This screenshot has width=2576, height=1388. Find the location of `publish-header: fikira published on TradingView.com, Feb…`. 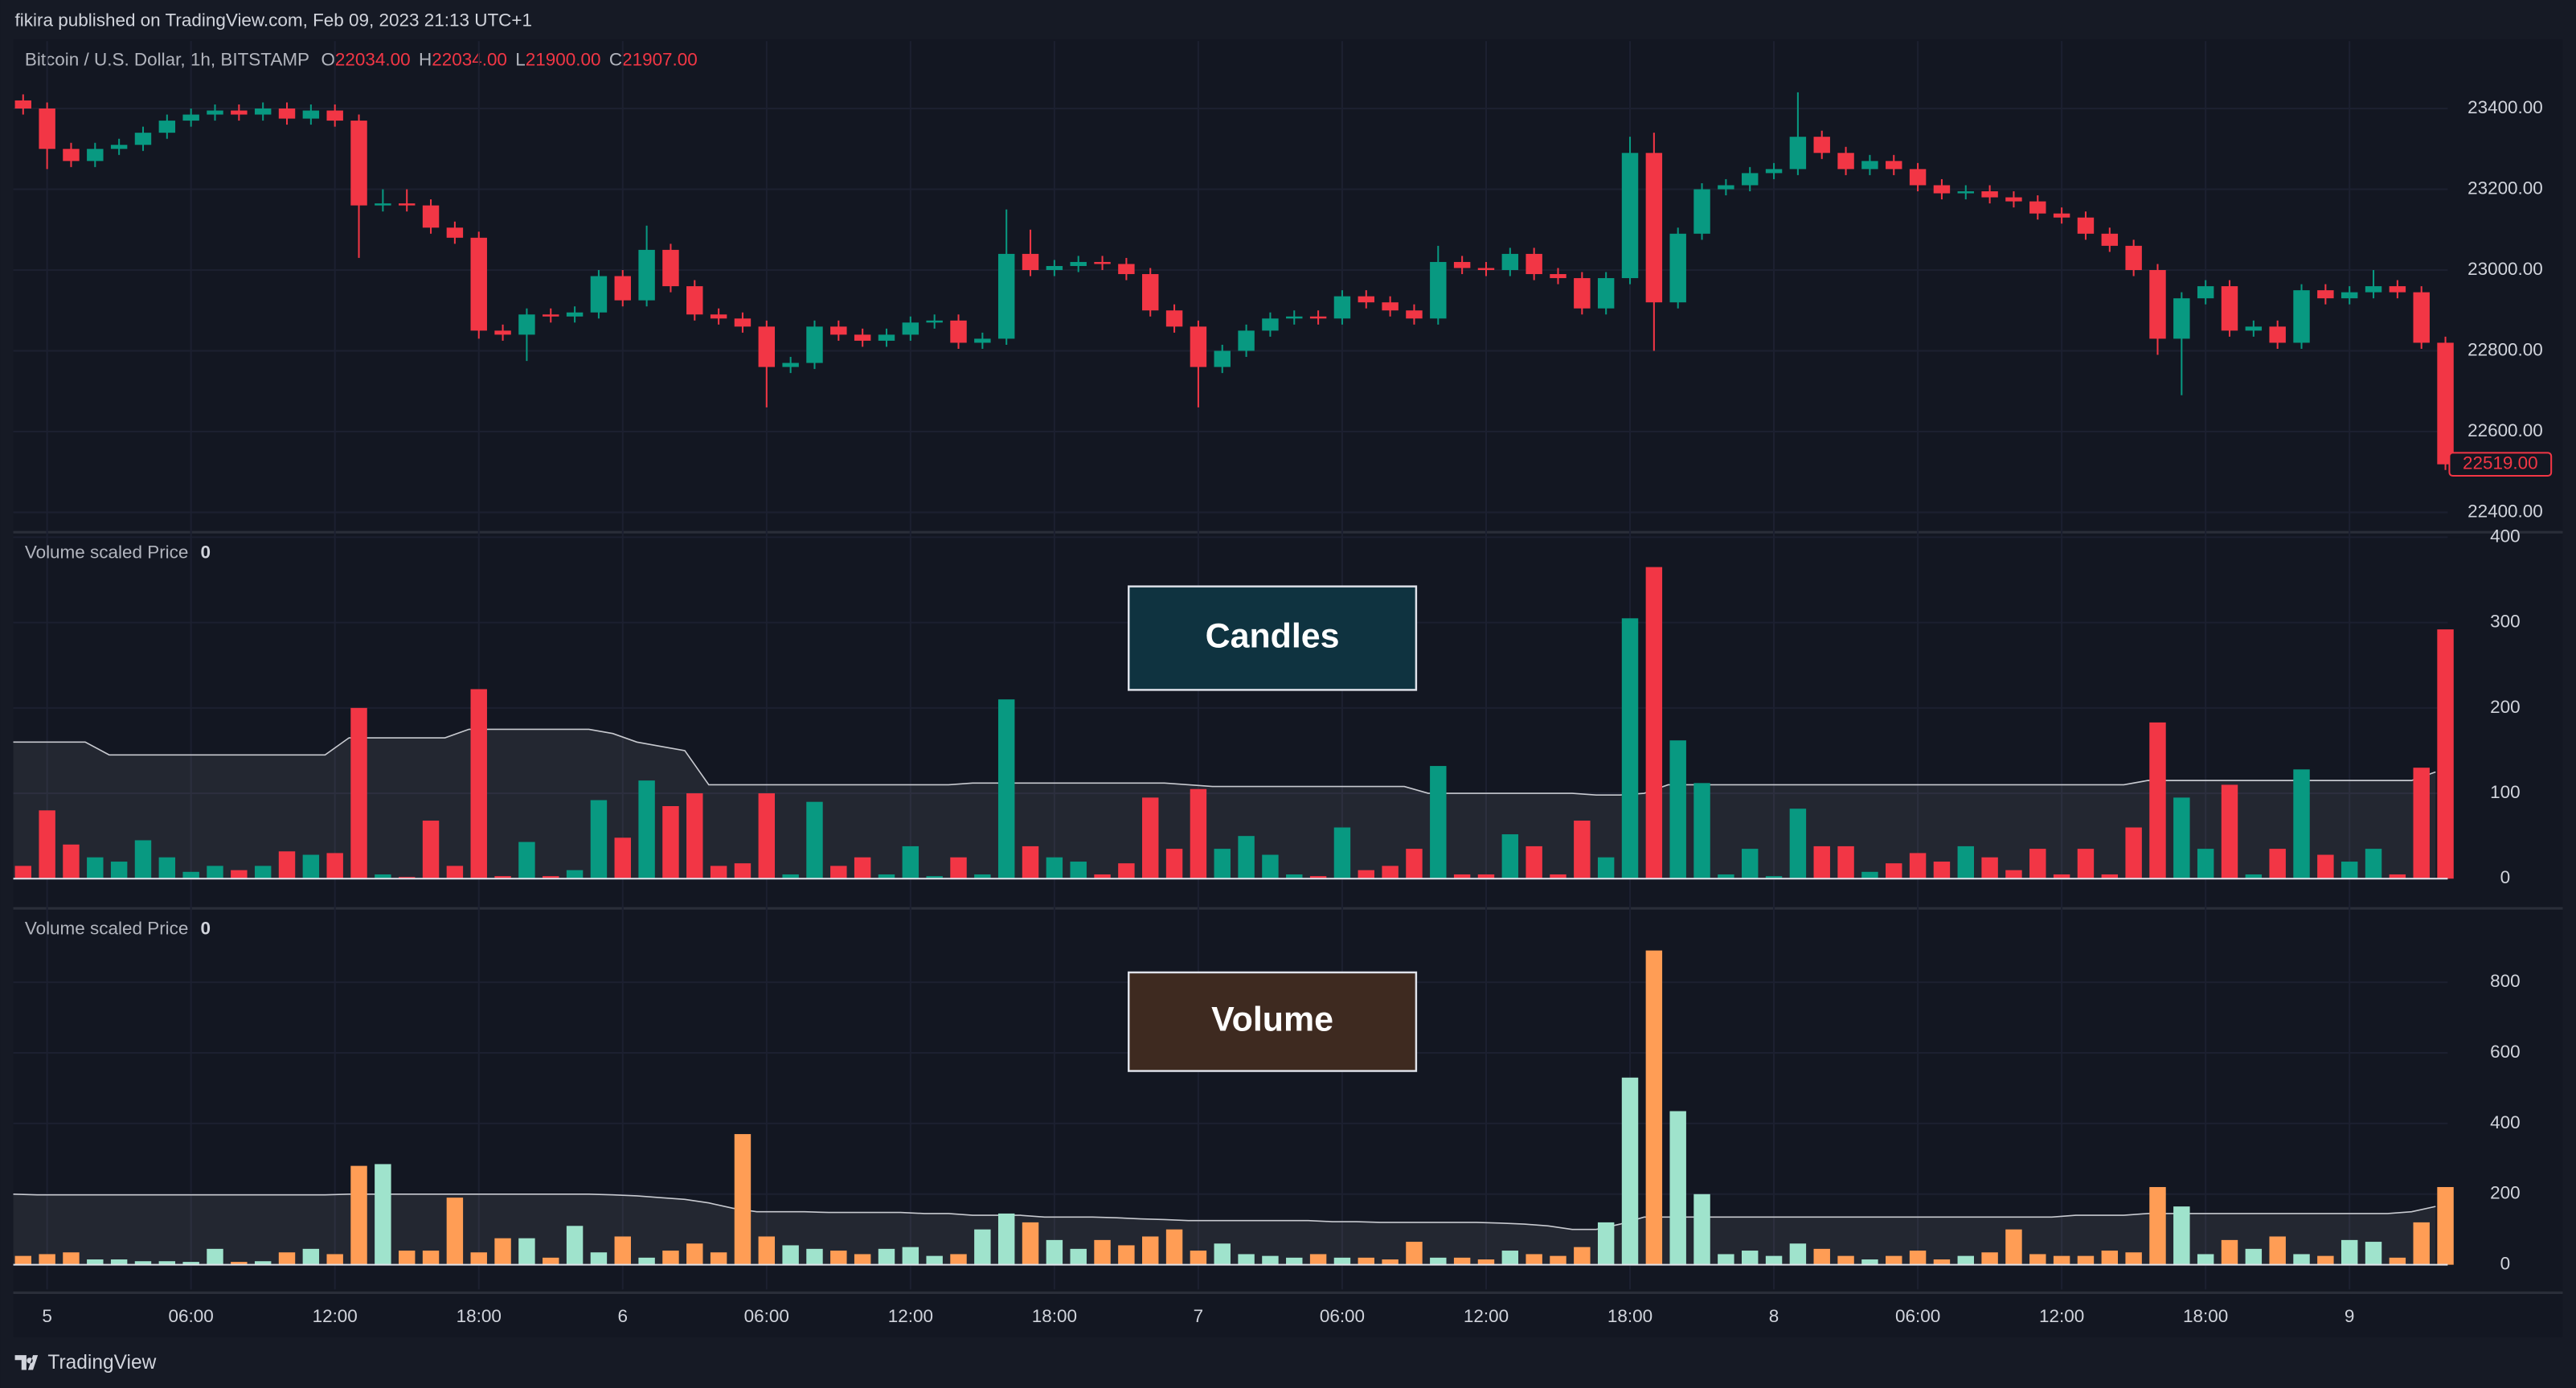

publish-header: fikira published on TradingView.com, Feb… is located at coordinates (273, 20).